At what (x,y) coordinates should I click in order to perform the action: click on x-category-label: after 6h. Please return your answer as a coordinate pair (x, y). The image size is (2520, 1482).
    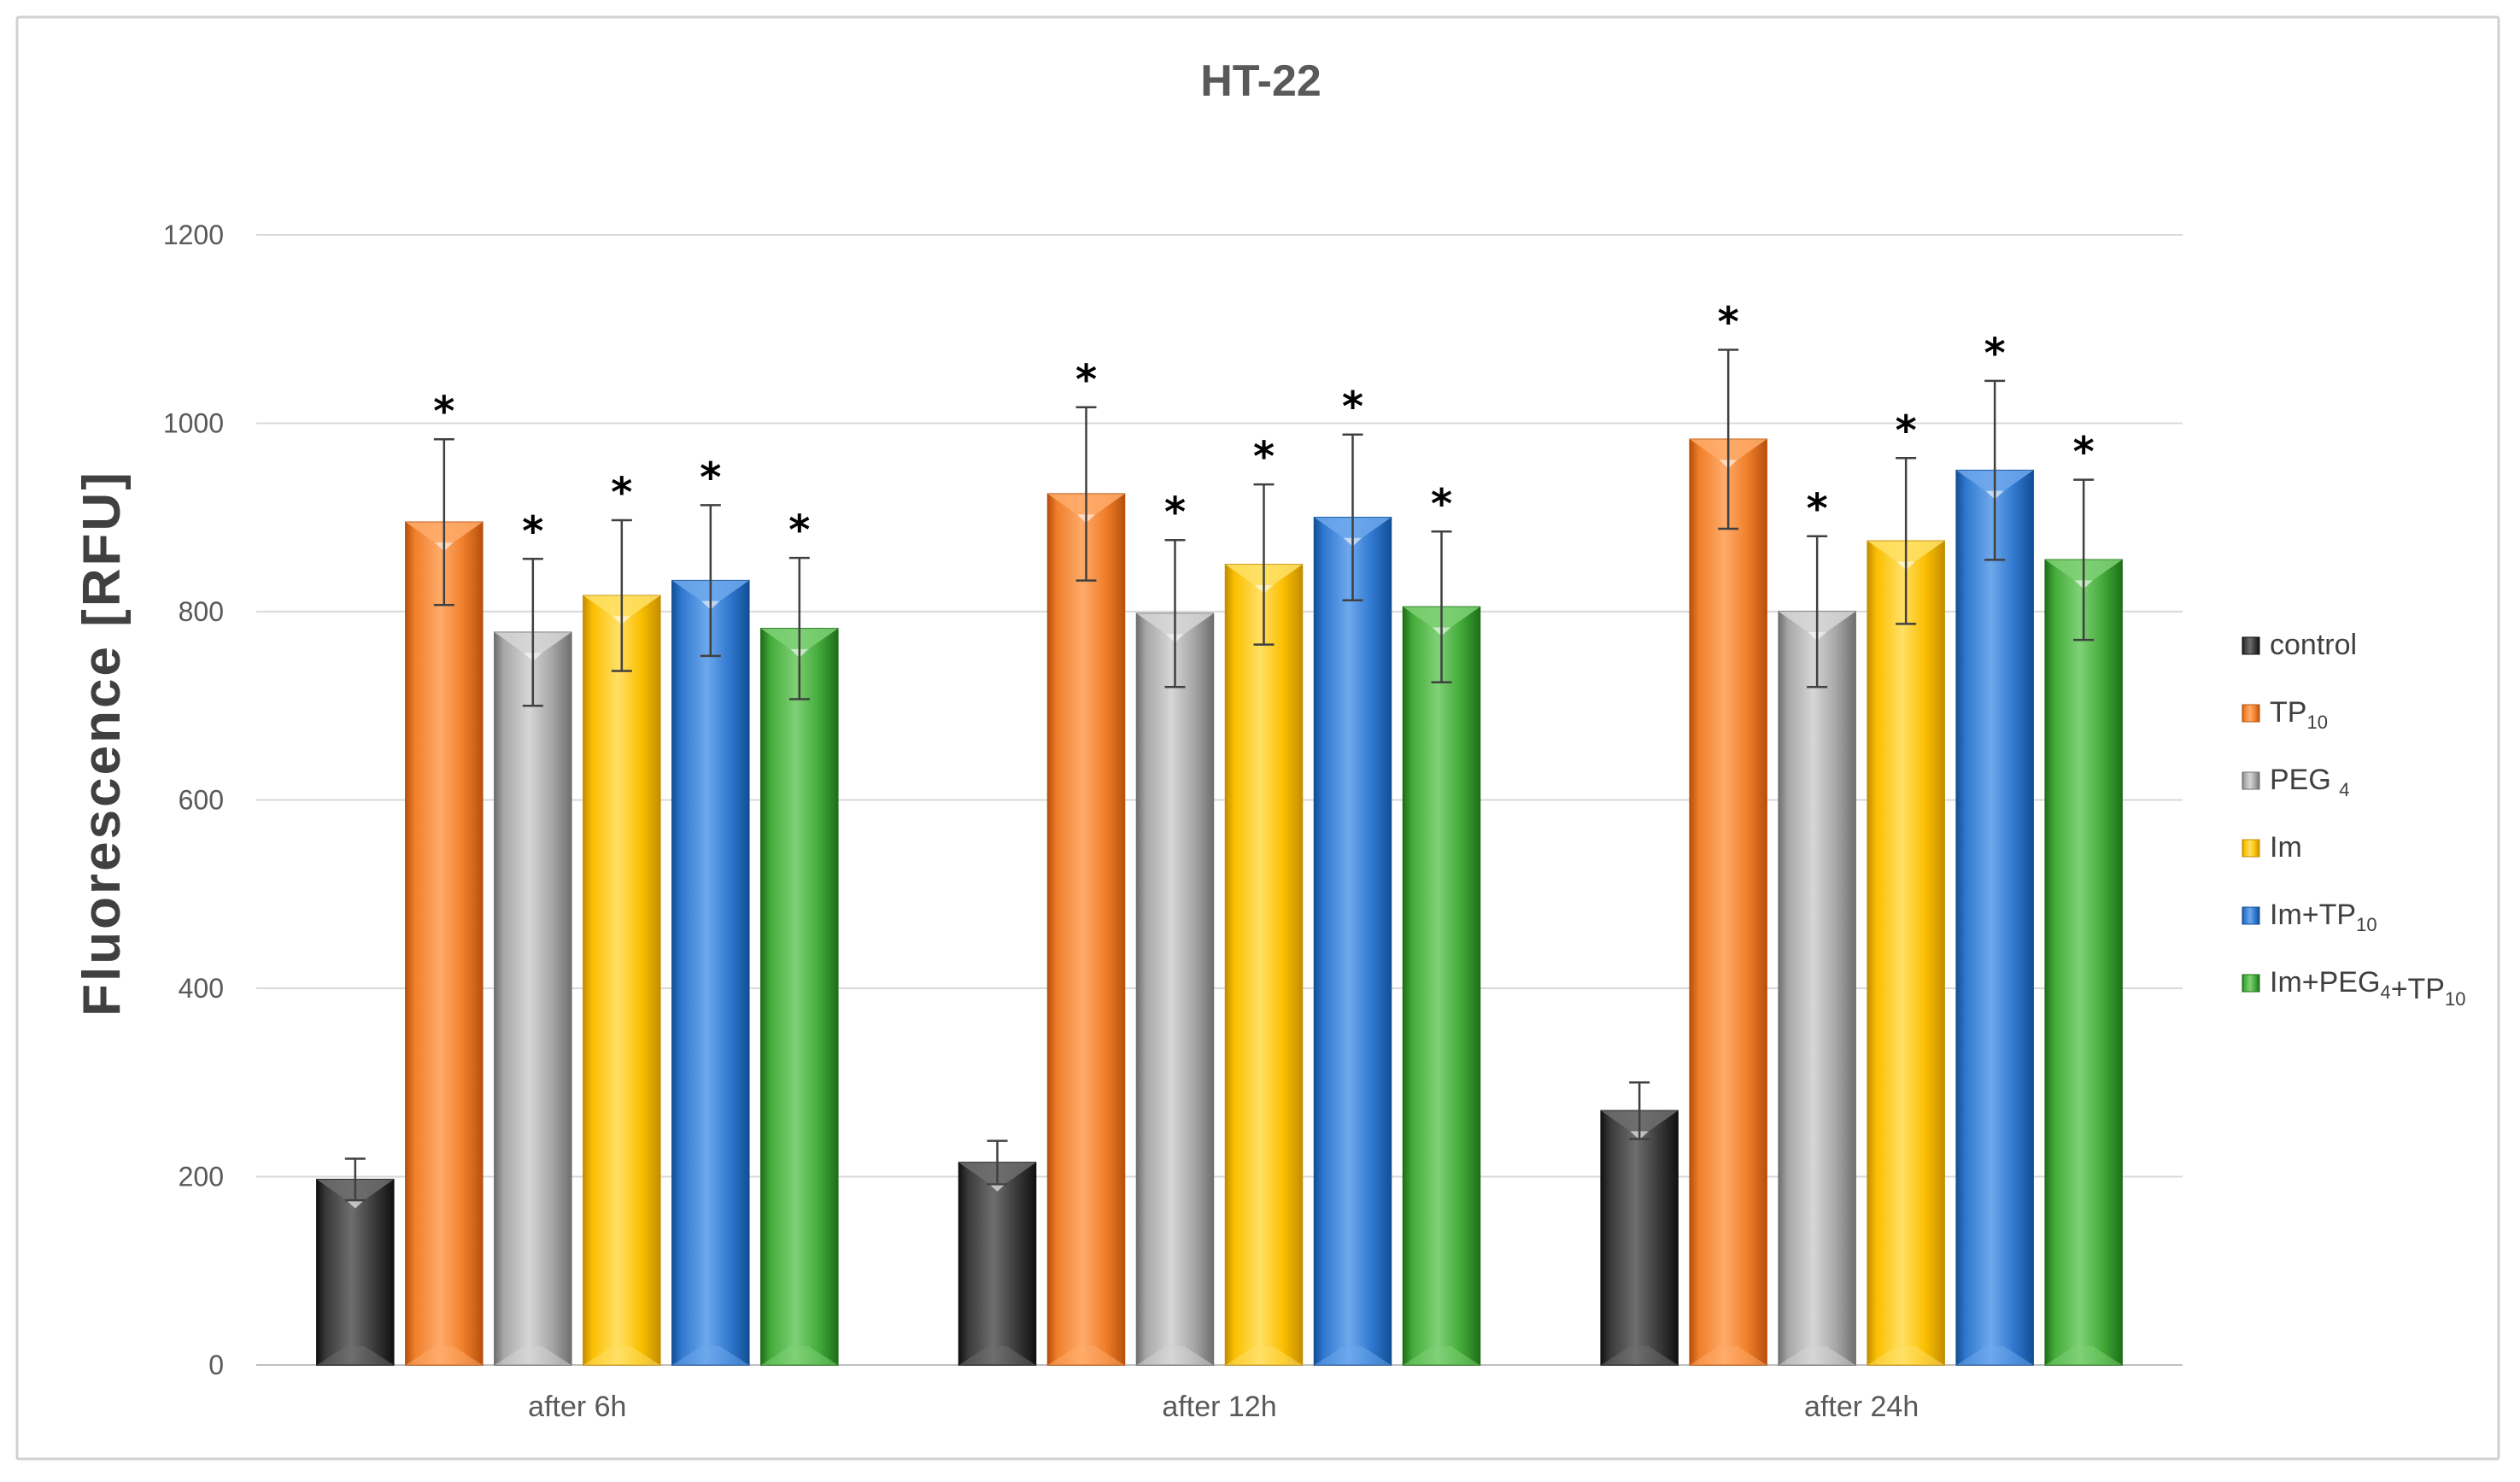
    Looking at the image, I should click on (577, 1407).